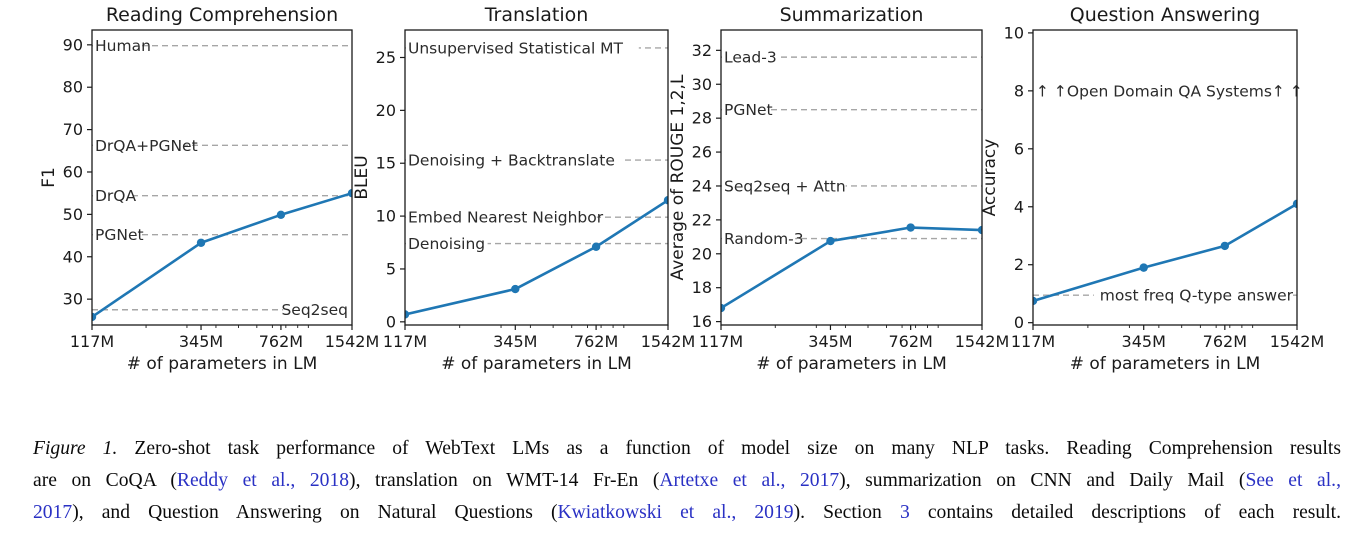 The height and width of the screenshot is (555, 1368). What do you see at coordinates (362, 177) in the screenshot?
I see `y-axis-label: BLEU` at bounding box center [362, 177].